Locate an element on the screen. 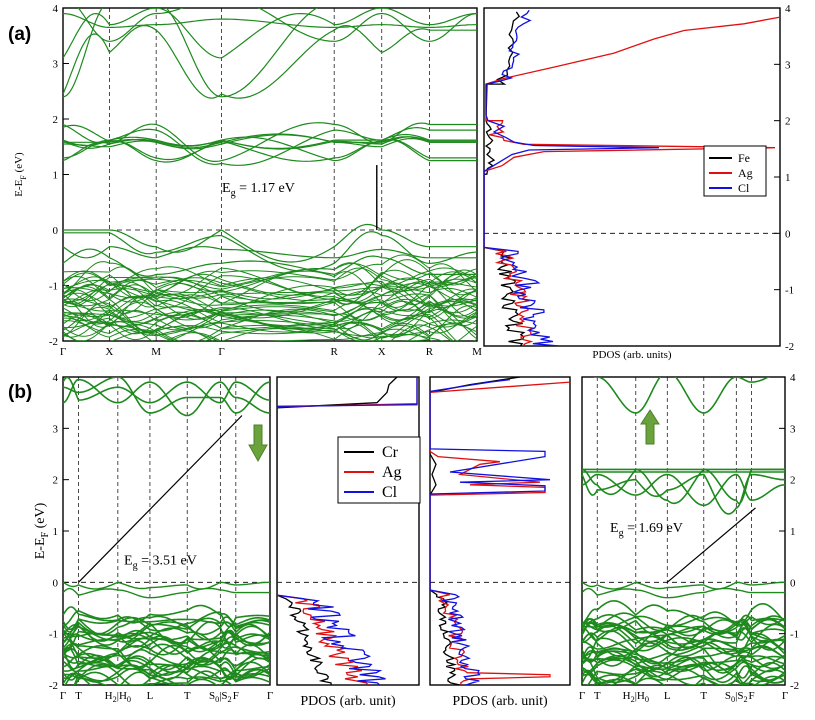 This screenshot has height=720, width=815. b-bands-up-ytick-label: 4 is located at coordinates (793, 378).